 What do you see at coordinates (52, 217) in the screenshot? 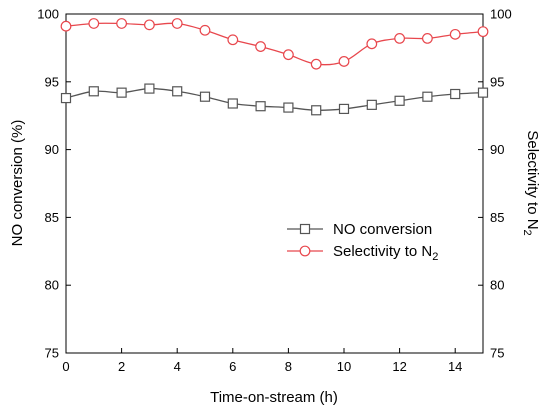
I see `y-left-tick-label: 85` at bounding box center [52, 217].